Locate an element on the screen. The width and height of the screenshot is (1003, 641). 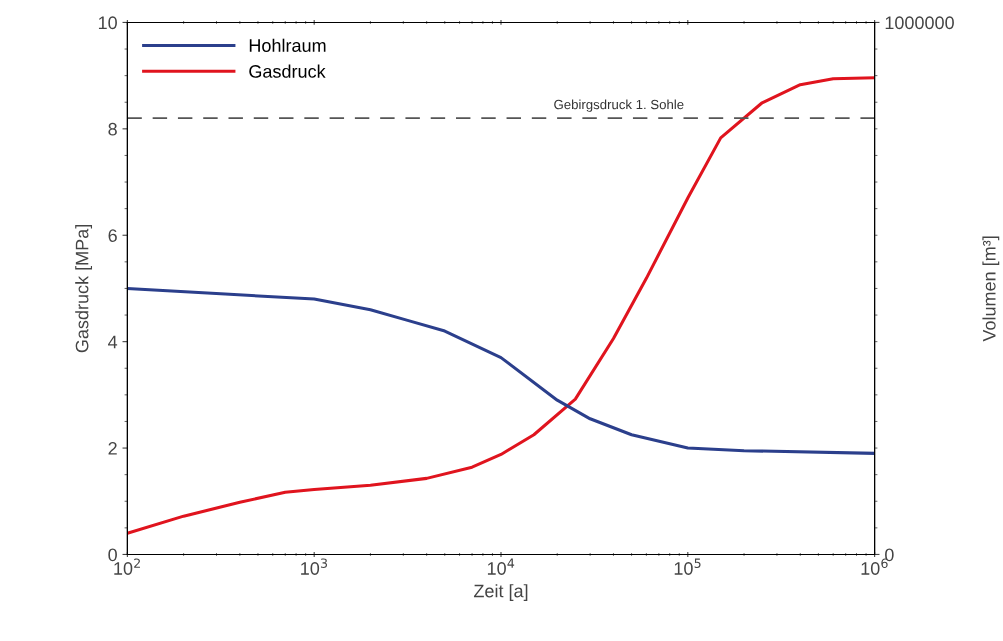
y2-axis-title: Volumen [m³] is located at coordinates (991, 289).